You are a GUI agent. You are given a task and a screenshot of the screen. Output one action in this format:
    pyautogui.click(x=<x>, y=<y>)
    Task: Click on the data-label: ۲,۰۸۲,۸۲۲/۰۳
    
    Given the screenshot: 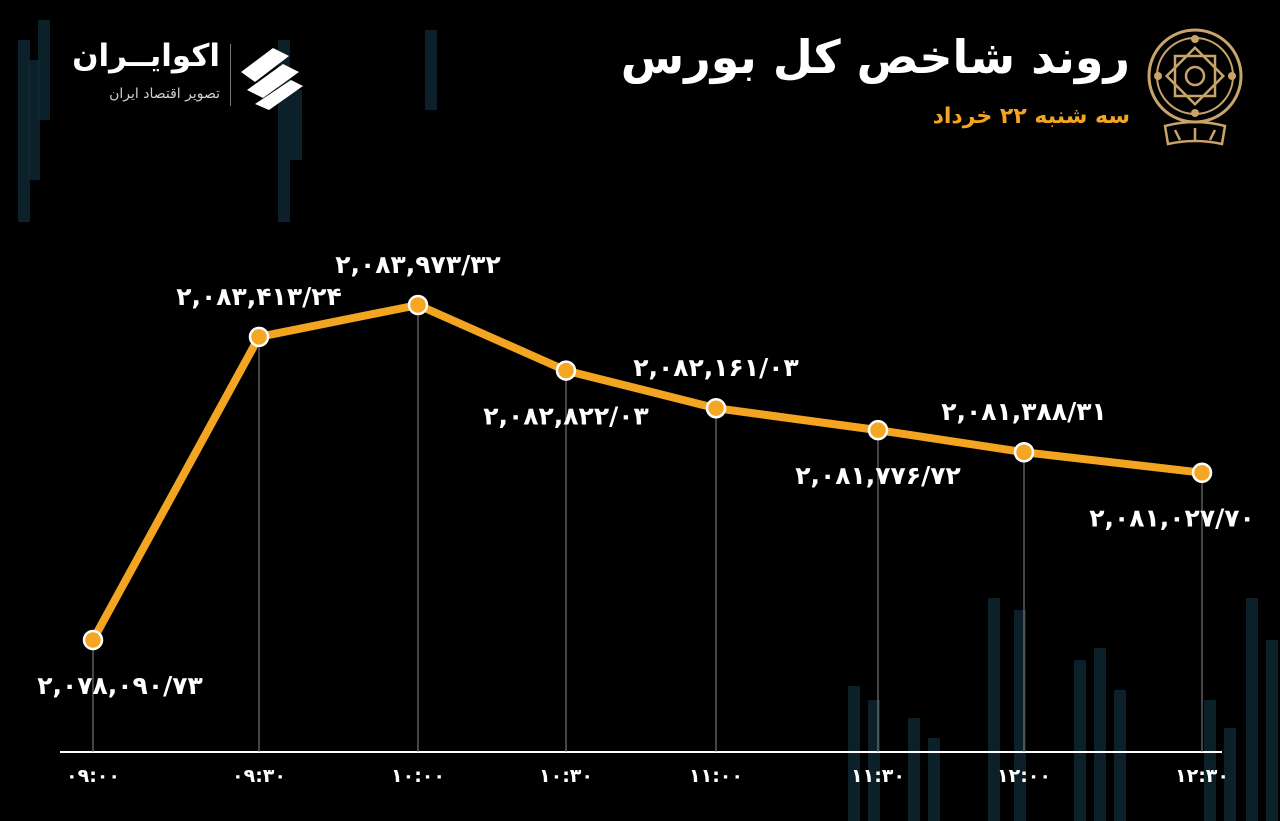 What is the action you would take?
    pyautogui.click(x=565, y=416)
    